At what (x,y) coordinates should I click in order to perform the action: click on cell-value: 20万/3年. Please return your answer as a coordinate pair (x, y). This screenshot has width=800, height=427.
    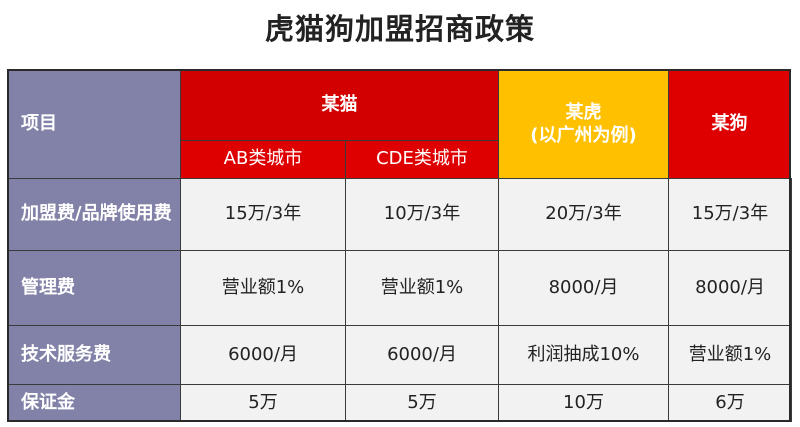
    Looking at the image, I should click on (583, 214).